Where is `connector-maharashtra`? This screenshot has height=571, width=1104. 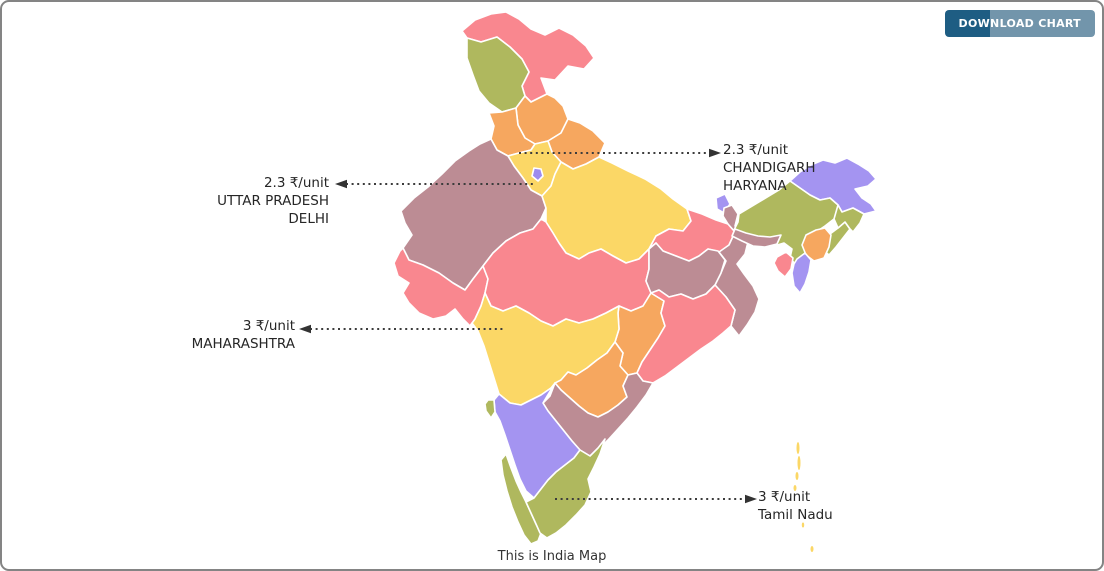
connector-maharashtra is located at coordinates (401, 329).